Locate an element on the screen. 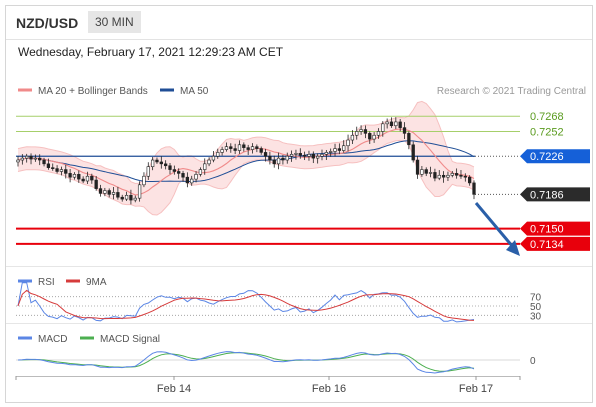 The width and height of the screenshot is (596, 407). last-price-badge is located at coordinates (555, 194).